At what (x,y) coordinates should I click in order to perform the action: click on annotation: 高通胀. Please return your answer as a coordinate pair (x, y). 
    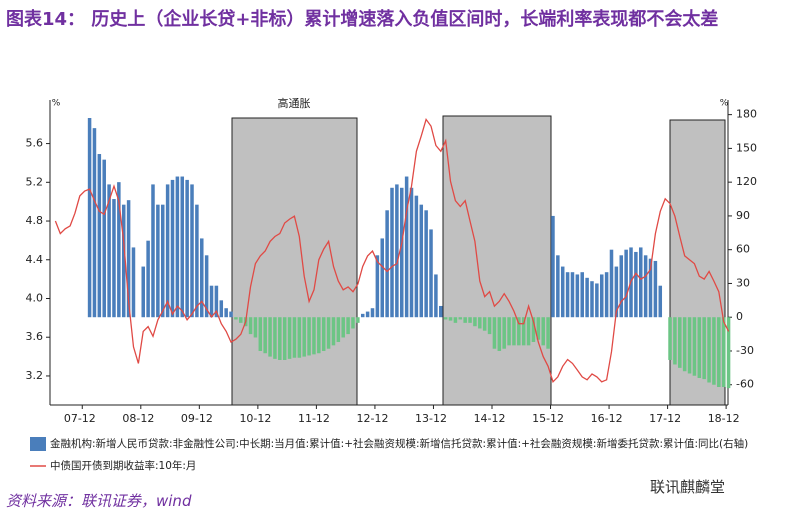
    Looking at the image, I should click on (294, 103).